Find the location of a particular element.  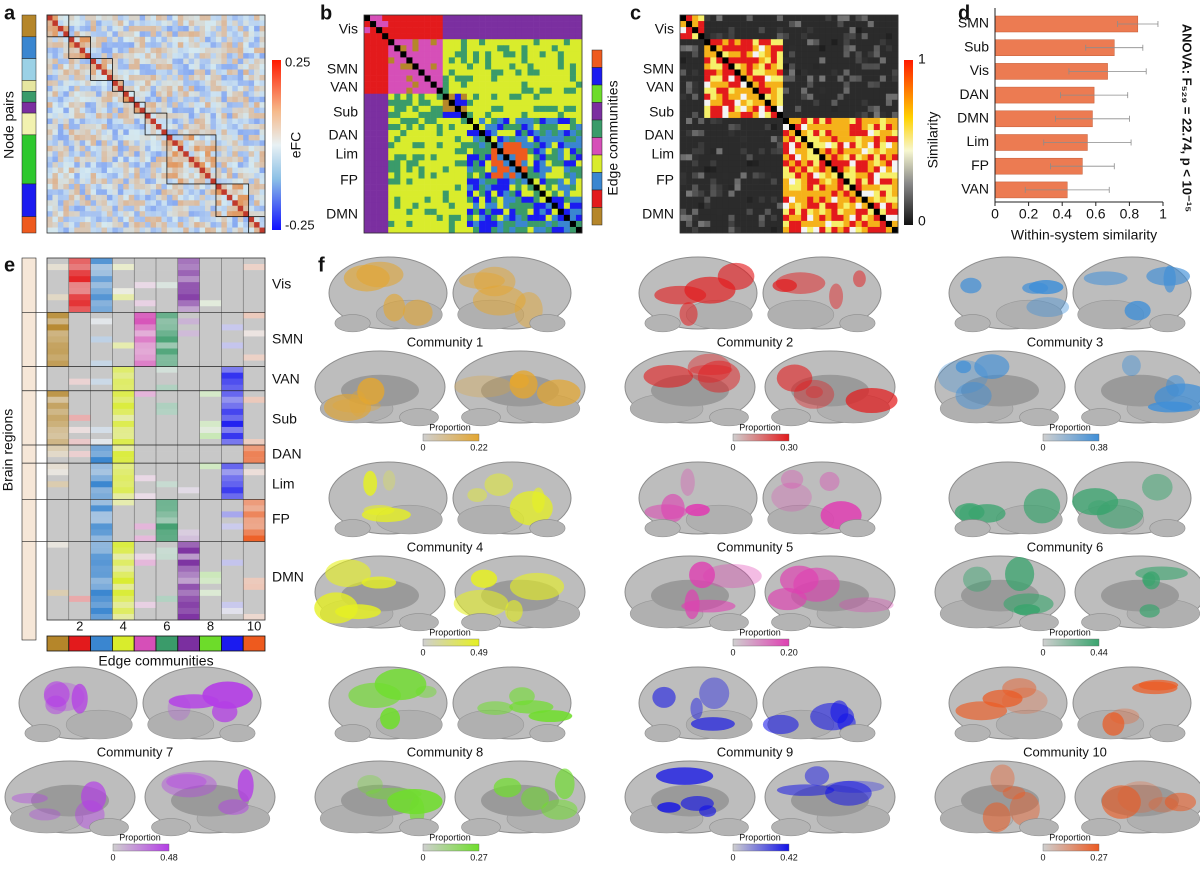

x-tick-label: 0.8 is located at coordinates (1130, 214).